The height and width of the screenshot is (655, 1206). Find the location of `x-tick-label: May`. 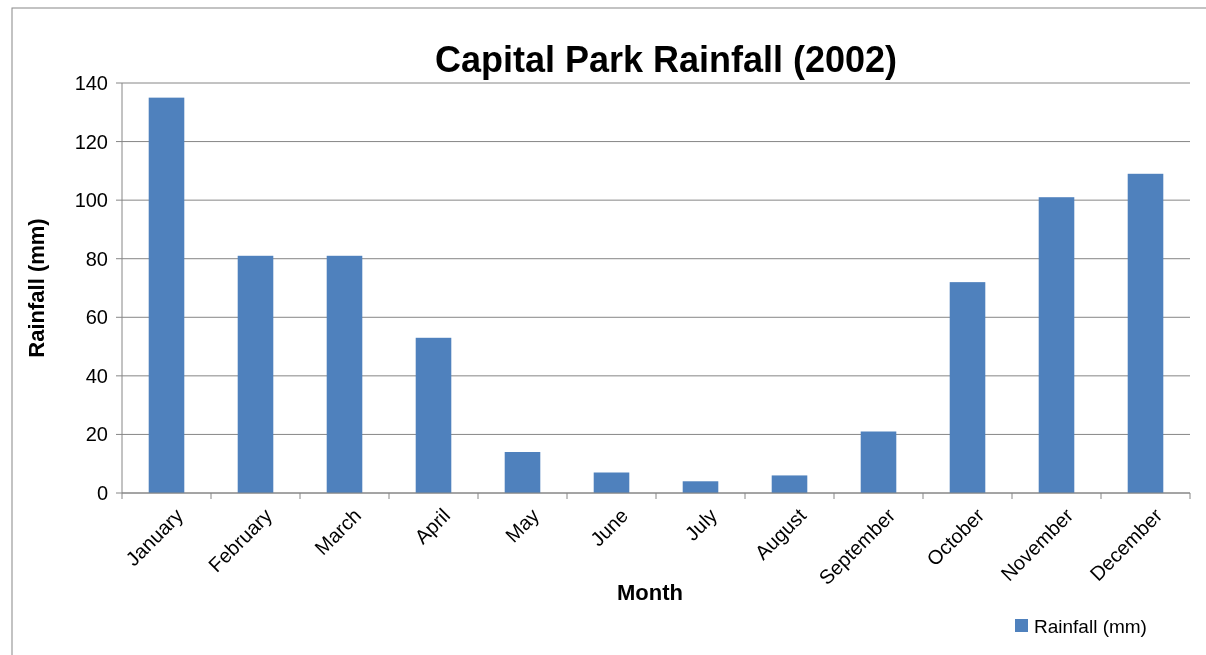

x-tick-label: May is located at coordinates (522, 525).